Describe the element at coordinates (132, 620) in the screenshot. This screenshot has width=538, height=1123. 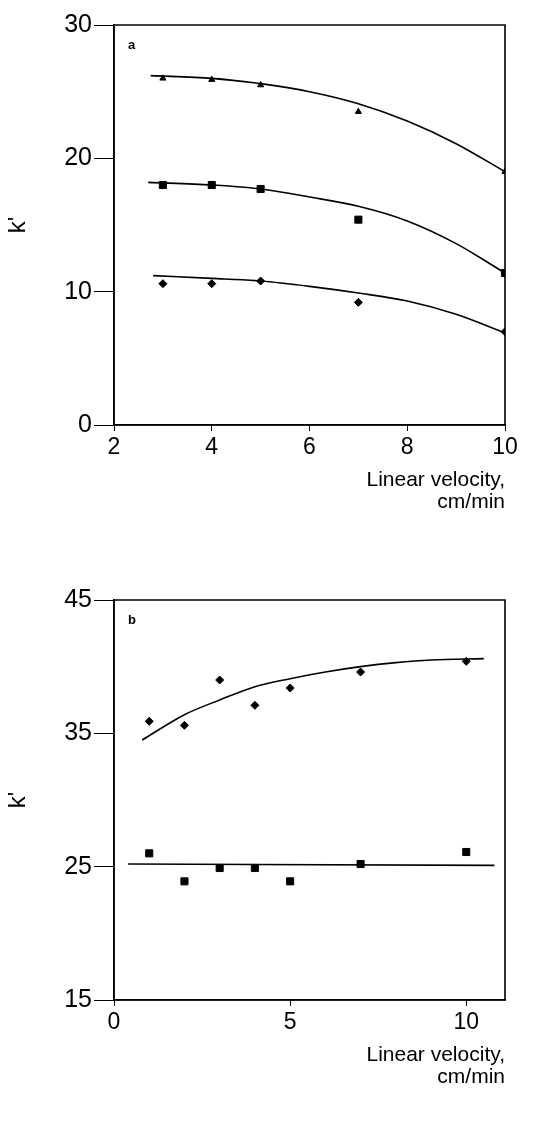
I see `annotation: b` at that location.